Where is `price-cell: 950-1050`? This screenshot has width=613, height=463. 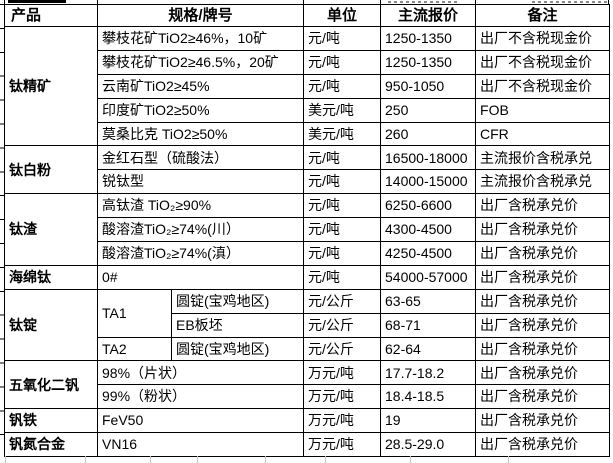 price-cell: 950-1050 is located at coordinates (428, 86).